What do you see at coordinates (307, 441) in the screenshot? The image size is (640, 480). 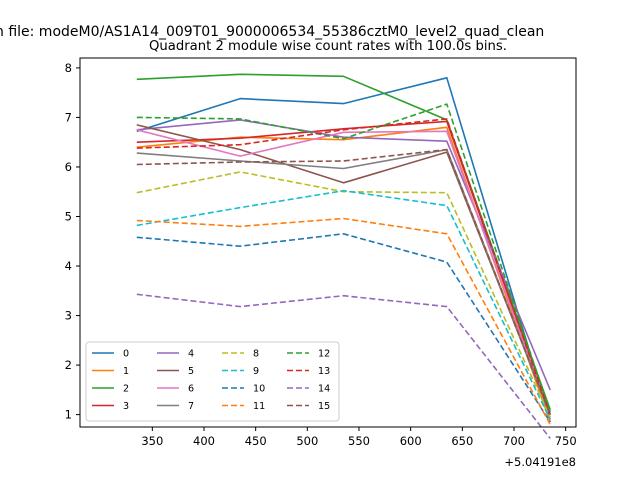 I see `x-tick-label: 500` at bounding box center [307, 441].